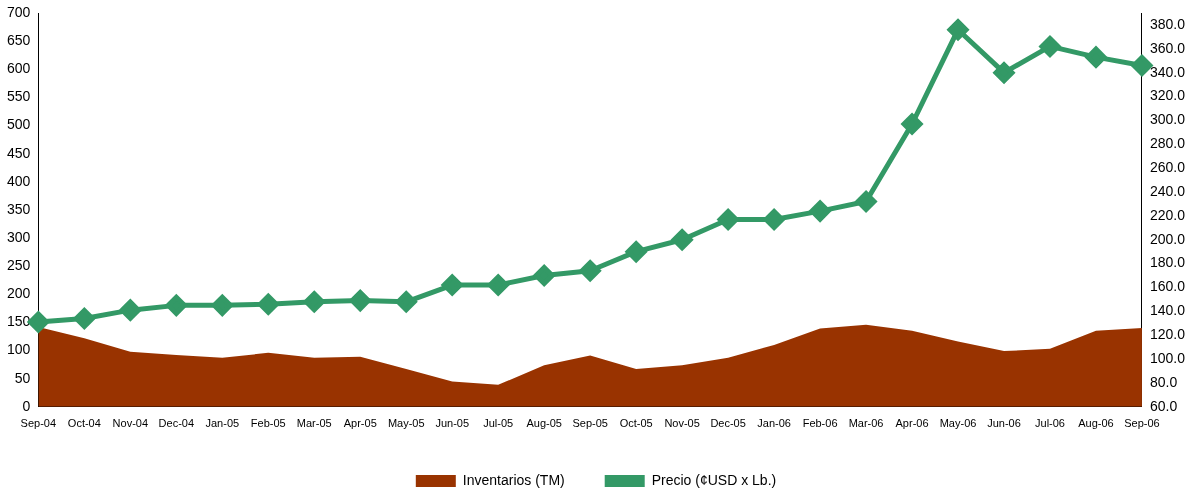  What do you see at coordinates (1096, 423) in the screenshot?
I see `x-tick-label: Aug-06` at bounding box center [1096, 423].